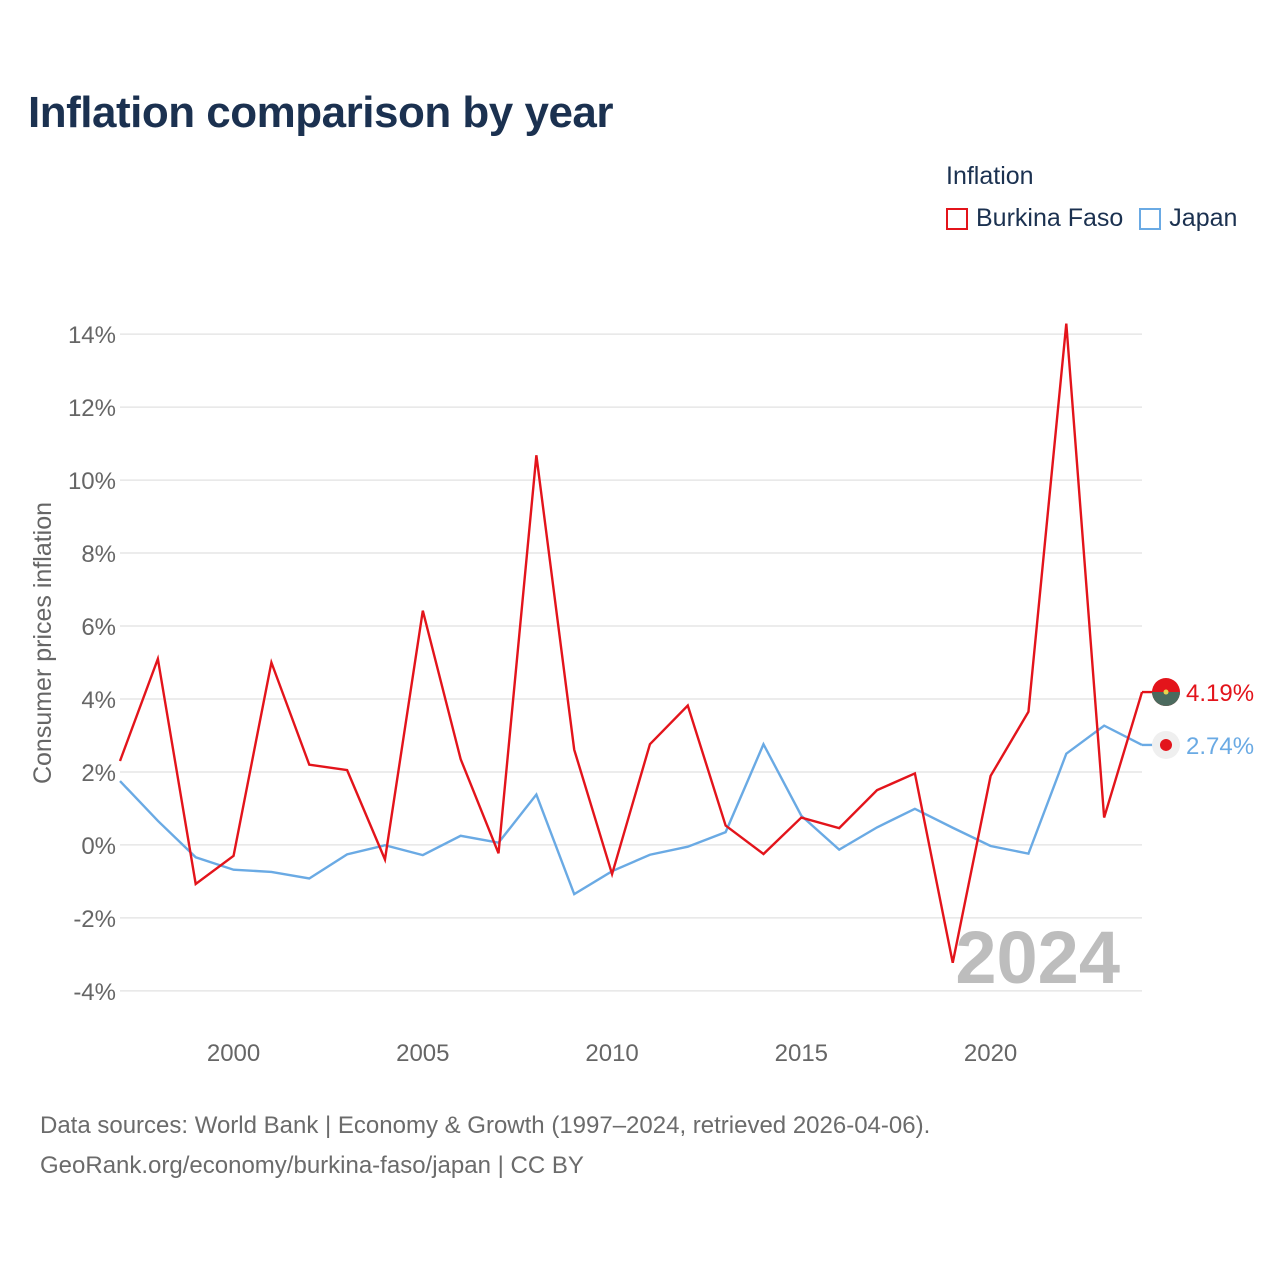  I want to click on legend-swatch-japan, so click(1150, 218).